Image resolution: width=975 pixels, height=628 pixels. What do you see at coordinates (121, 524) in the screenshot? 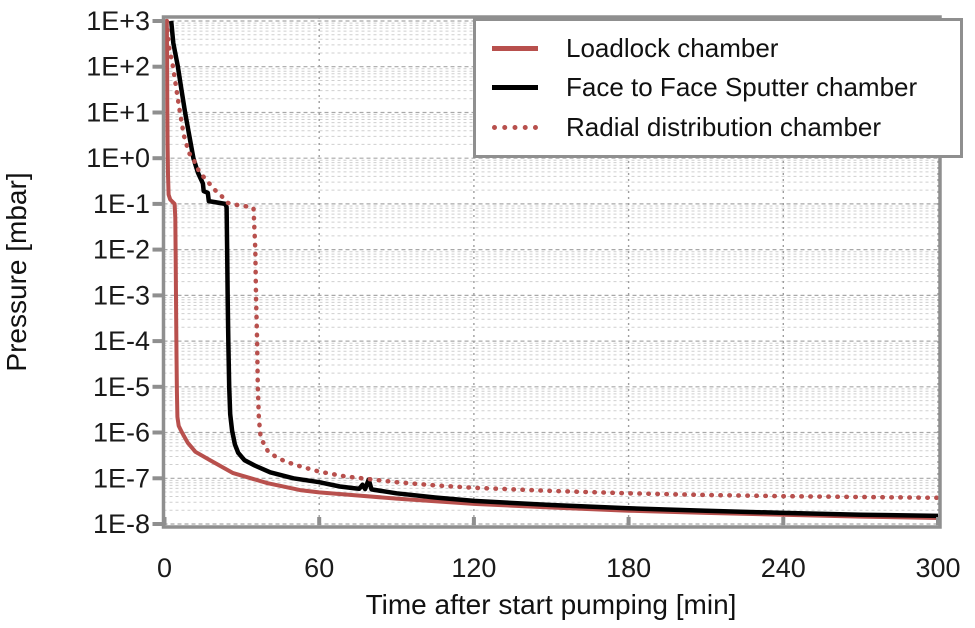
I see `y-tick-label: 1E-8` at bounding box center [121, 524].